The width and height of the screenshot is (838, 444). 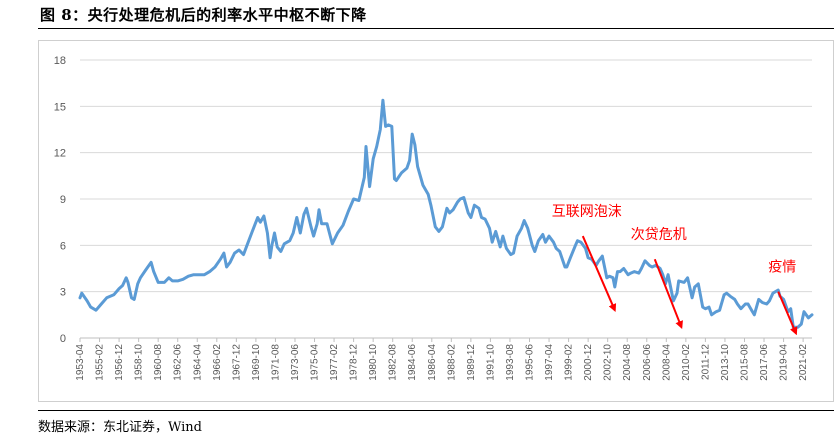 What do you see at coordinates (510, 362) in the screenshot?
I see `x-tick-label: 1993-08` at bounding box center [510, 362].